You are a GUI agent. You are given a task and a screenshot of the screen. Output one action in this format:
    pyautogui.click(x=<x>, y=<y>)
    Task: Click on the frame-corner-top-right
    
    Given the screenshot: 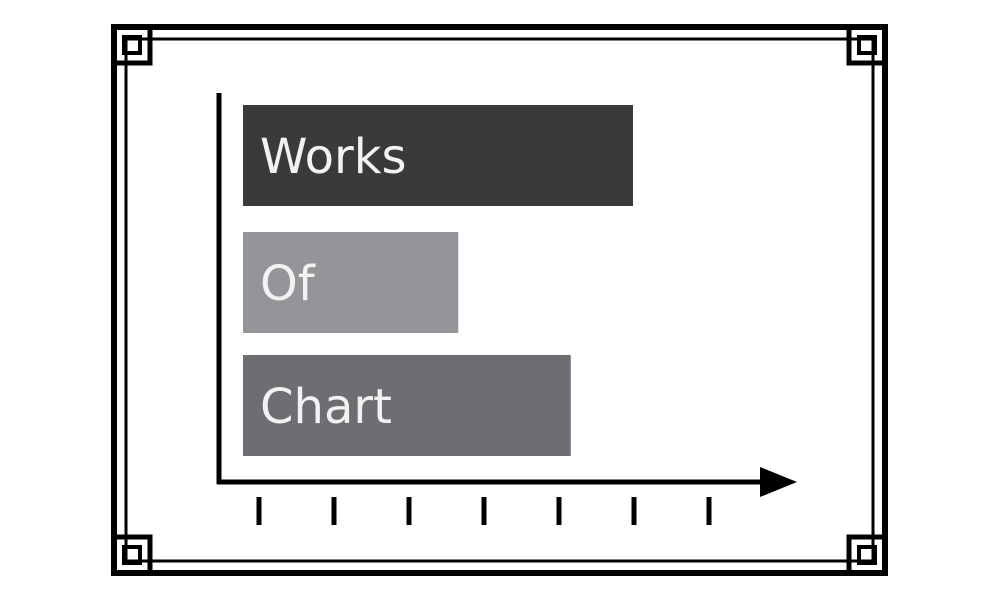 What is the action you would take?
    pyautogui.click(x=867, y=45)
    